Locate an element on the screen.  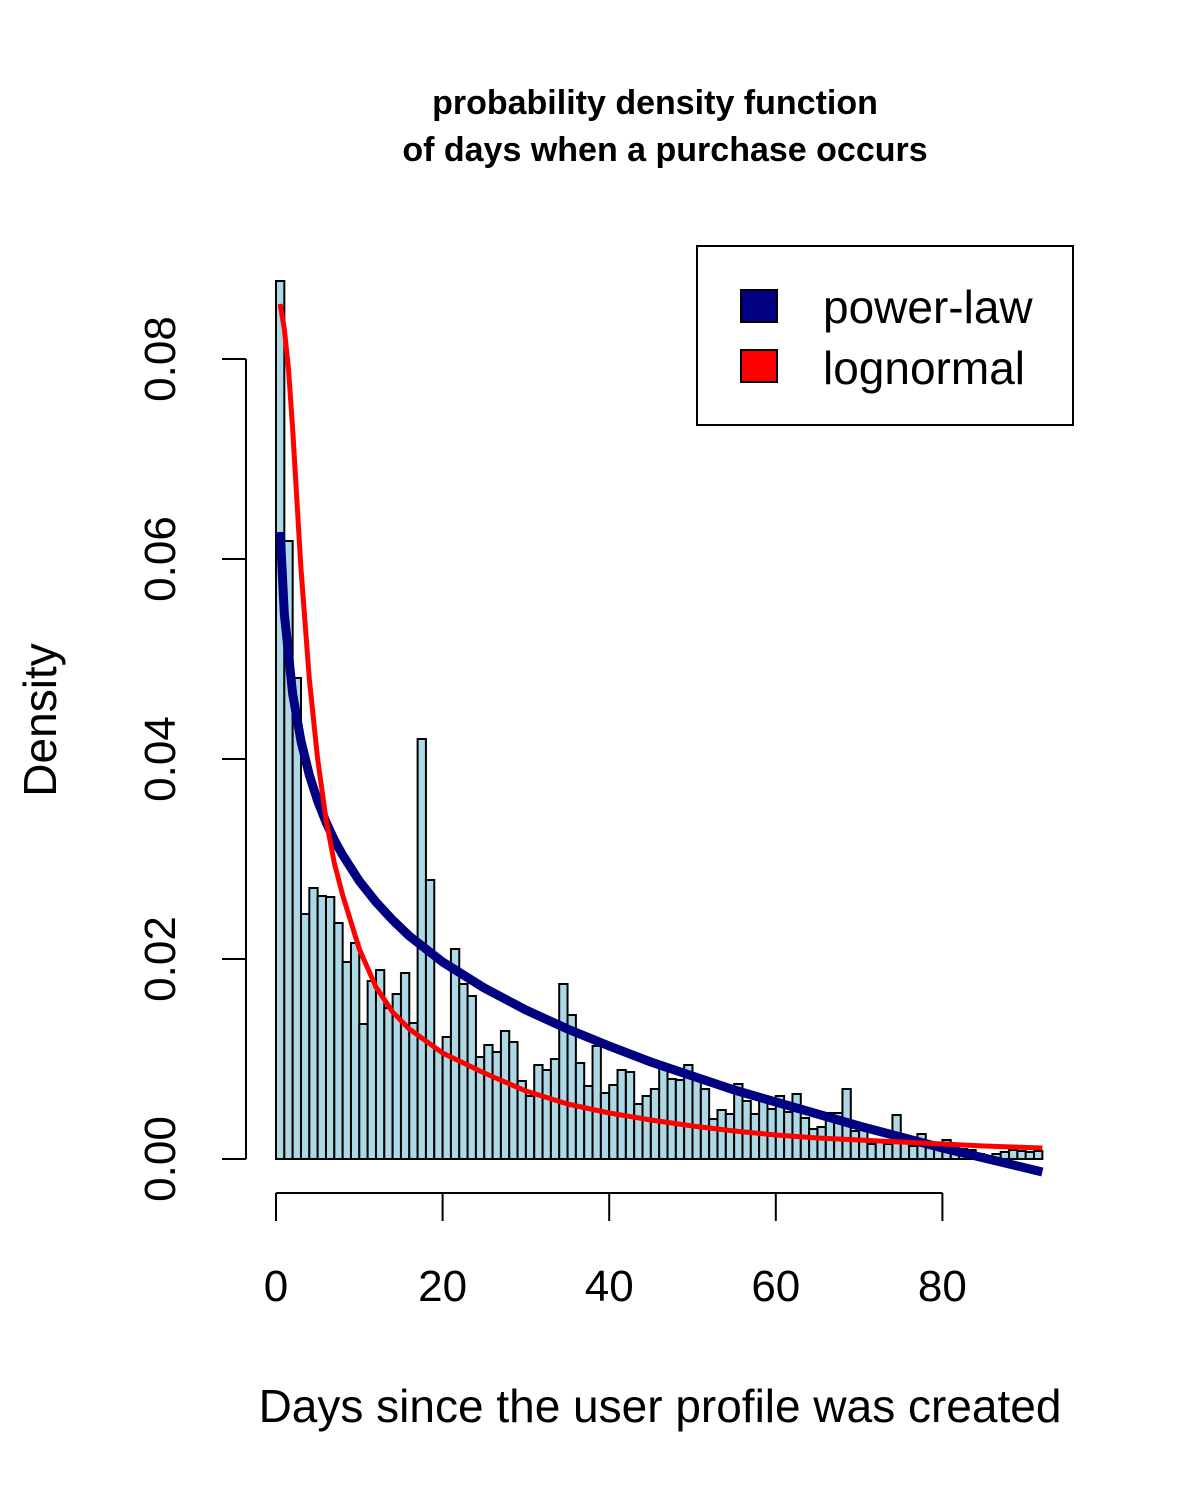
x-tick-label: 20 is located at coordinates (442, 1286).